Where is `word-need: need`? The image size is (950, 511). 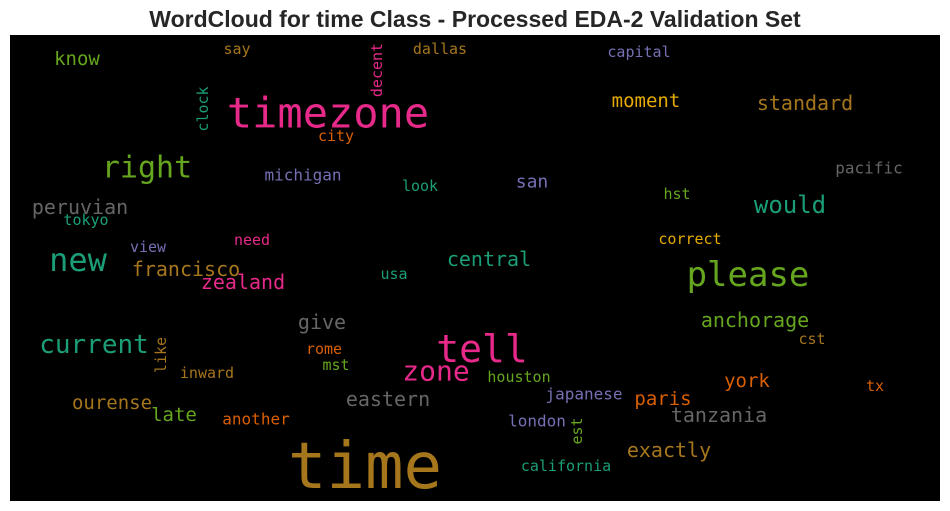 word-need: need is located at coordinates (252, 240).